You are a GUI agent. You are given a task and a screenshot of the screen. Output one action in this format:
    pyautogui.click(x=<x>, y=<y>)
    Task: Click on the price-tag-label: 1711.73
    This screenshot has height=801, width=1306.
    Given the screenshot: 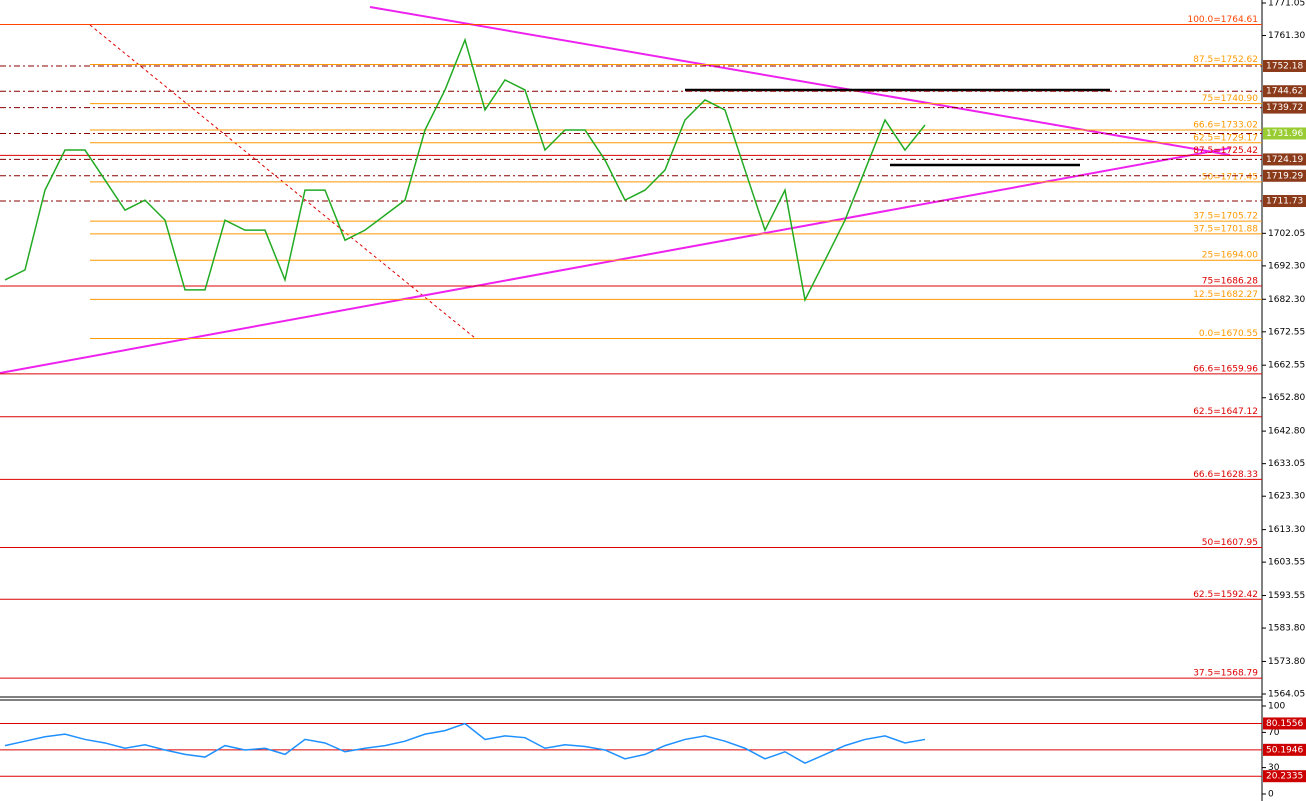 What is the action you would take?
    pyautogui.click(x=1284, y=202)
    